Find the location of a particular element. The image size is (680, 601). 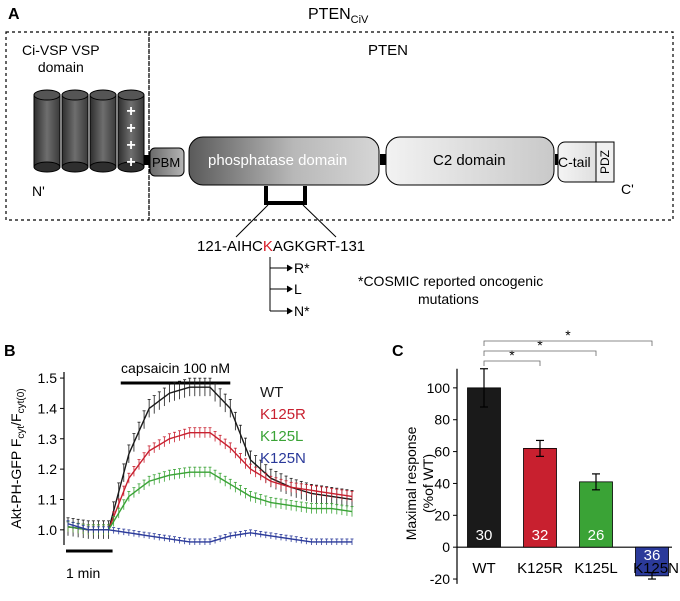

c2-domain is located at coordinates (470, 161).